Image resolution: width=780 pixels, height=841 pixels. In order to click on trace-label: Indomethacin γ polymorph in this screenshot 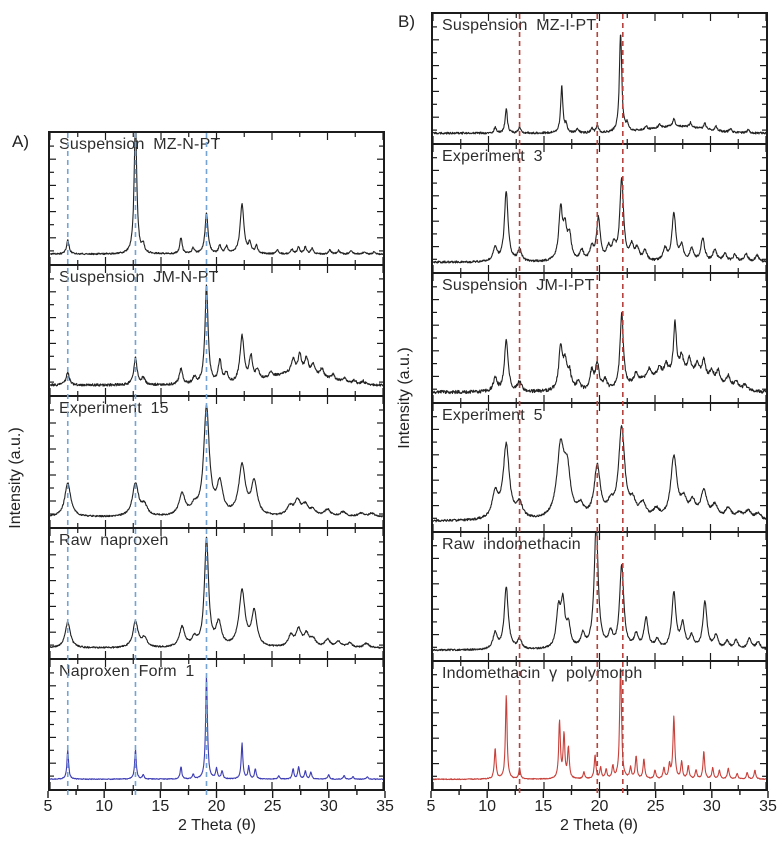, I will do `click(542, 673)`.